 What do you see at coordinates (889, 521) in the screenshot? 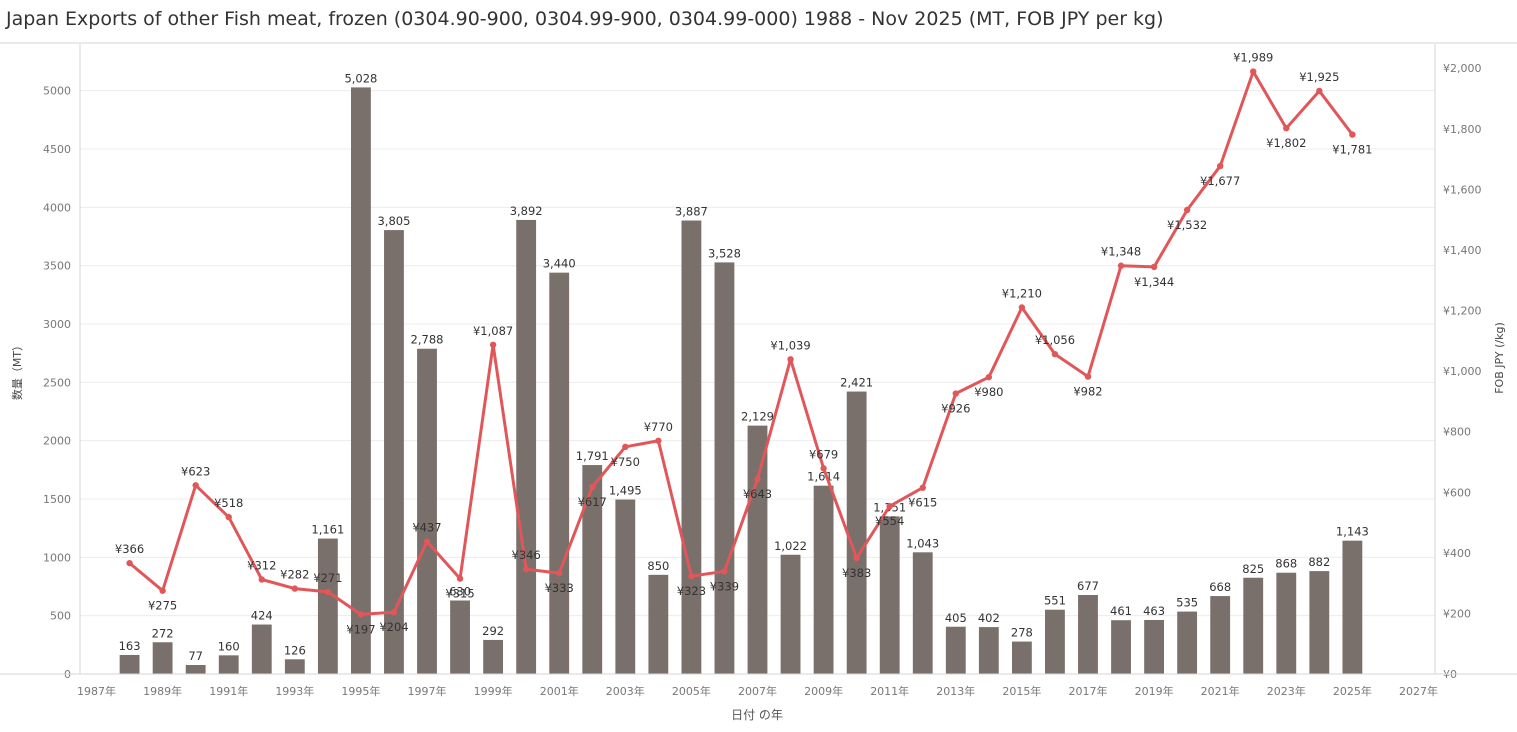
I see `price-label: ¥554` at bounding box center [889, 521].